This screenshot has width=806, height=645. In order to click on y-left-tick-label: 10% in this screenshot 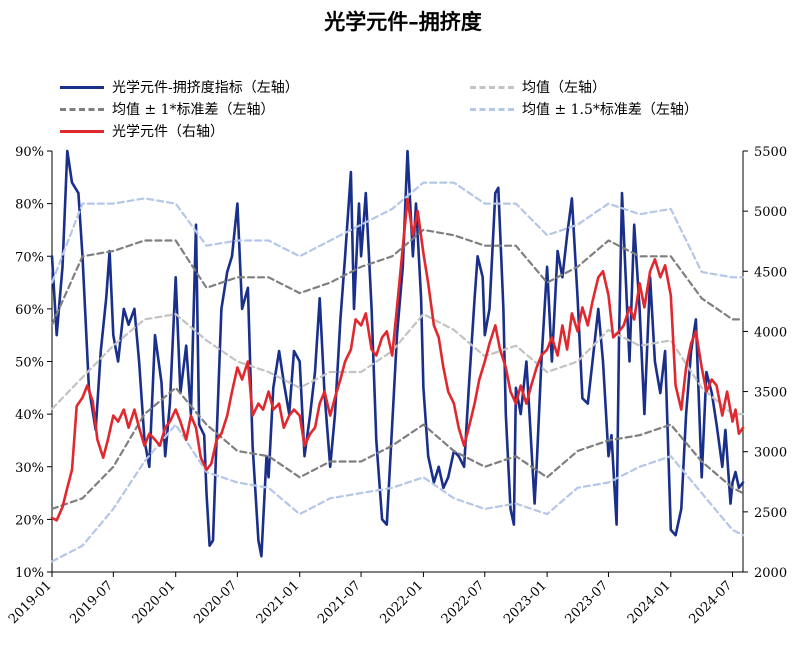, I will do `click(29, 573)`.